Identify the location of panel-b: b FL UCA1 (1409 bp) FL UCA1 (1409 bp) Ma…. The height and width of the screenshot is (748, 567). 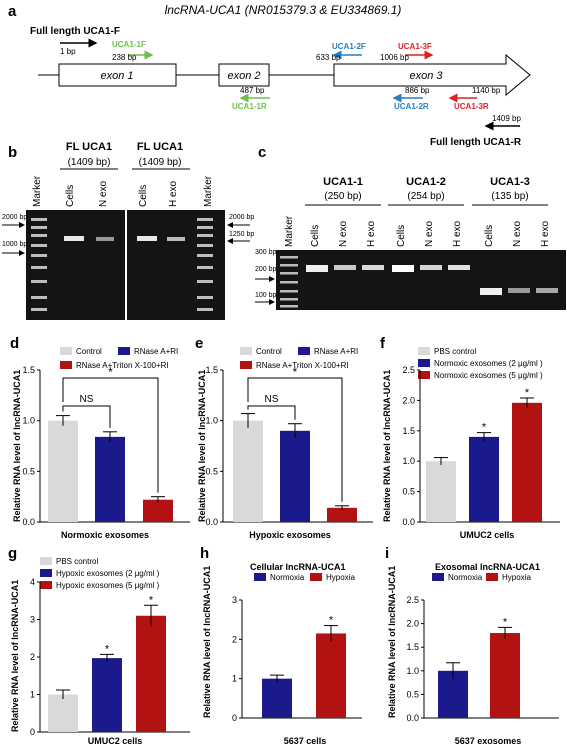
(128, 230).